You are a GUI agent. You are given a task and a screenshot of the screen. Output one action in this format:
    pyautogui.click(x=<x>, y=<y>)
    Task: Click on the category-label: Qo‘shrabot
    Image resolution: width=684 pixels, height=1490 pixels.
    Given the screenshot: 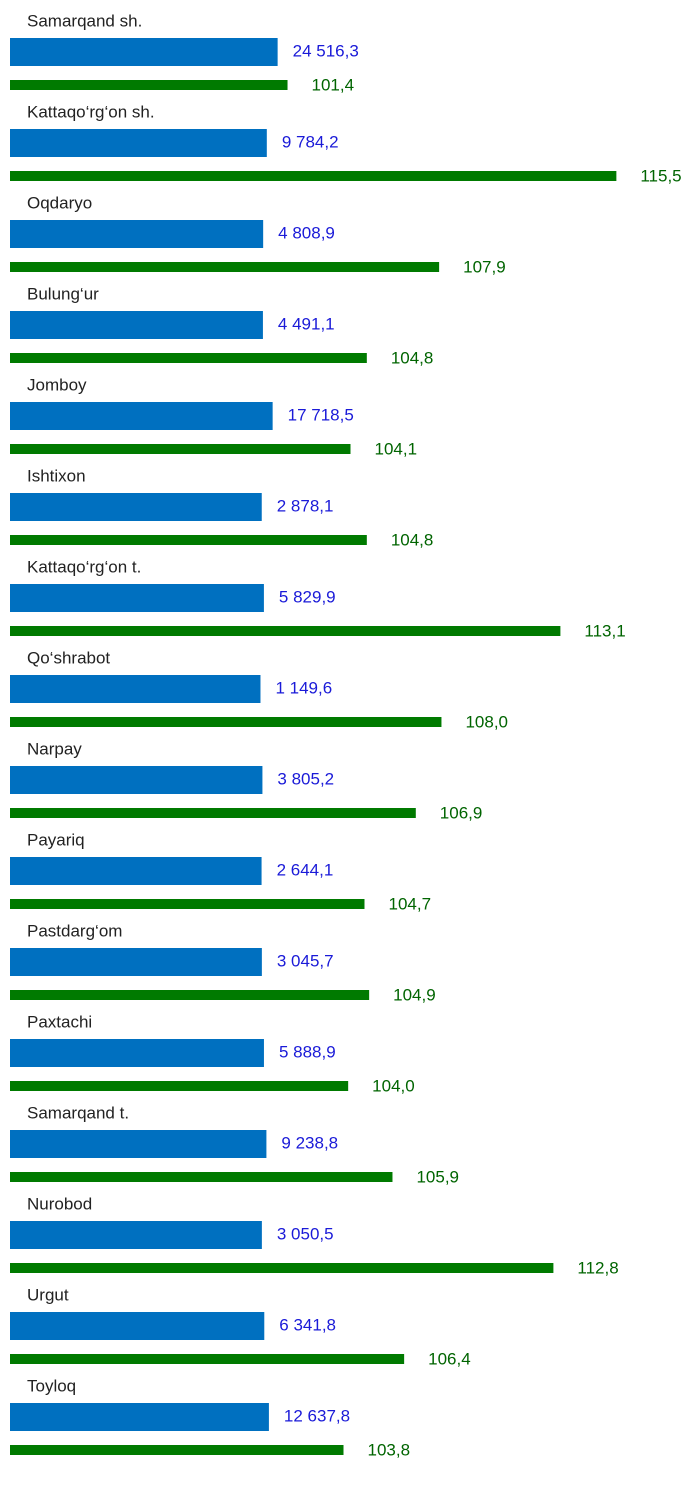 What is the action you would take?
    pyautogui.click(x=68, y=657)
    